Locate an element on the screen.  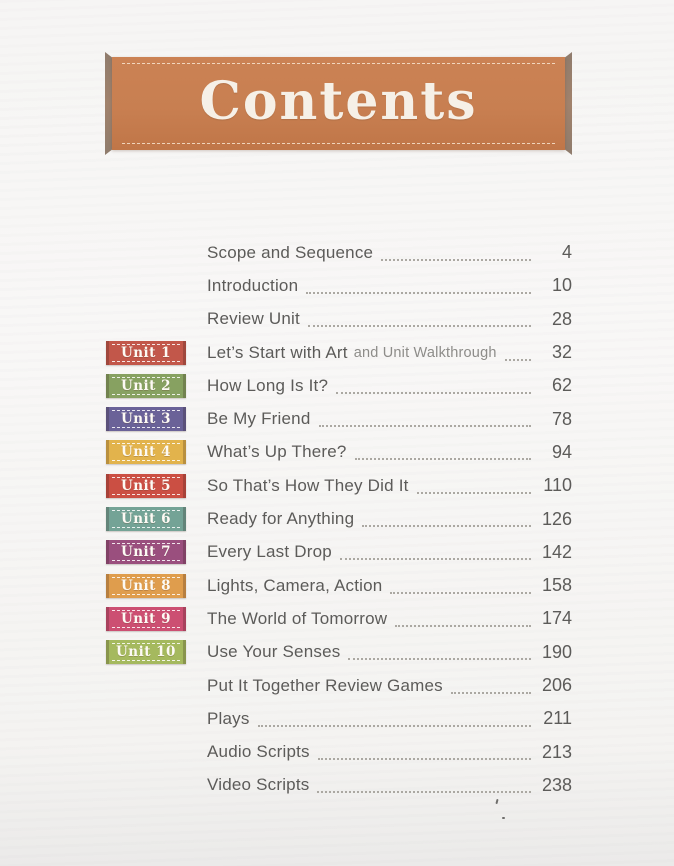
toc-row: Review Unit 28 is located at coordinates (389, 319).